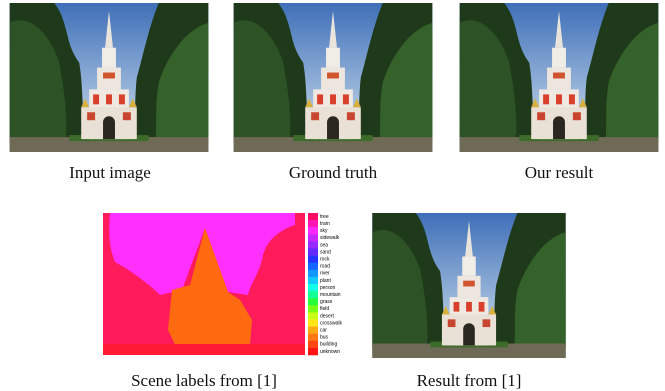  I want to click on legend-label: bus, so click(324, 338).